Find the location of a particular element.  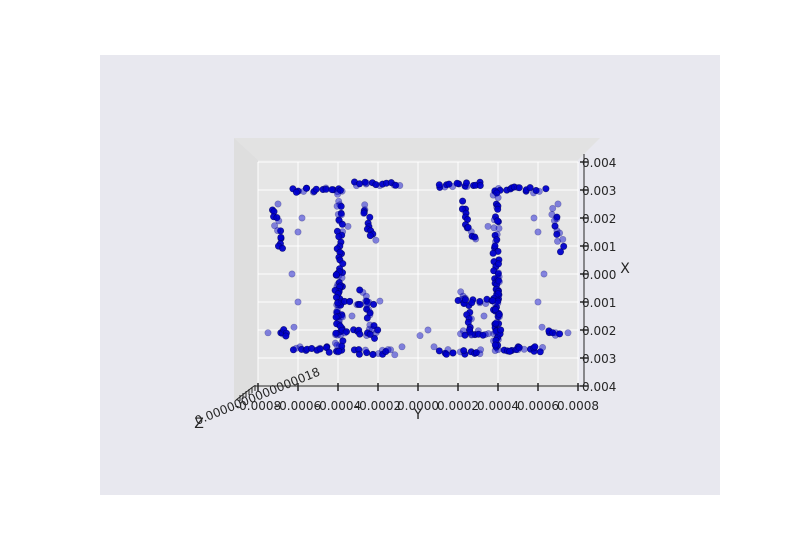

x-axis-tick-label: 0.004 is located at coordinates (599, 163).